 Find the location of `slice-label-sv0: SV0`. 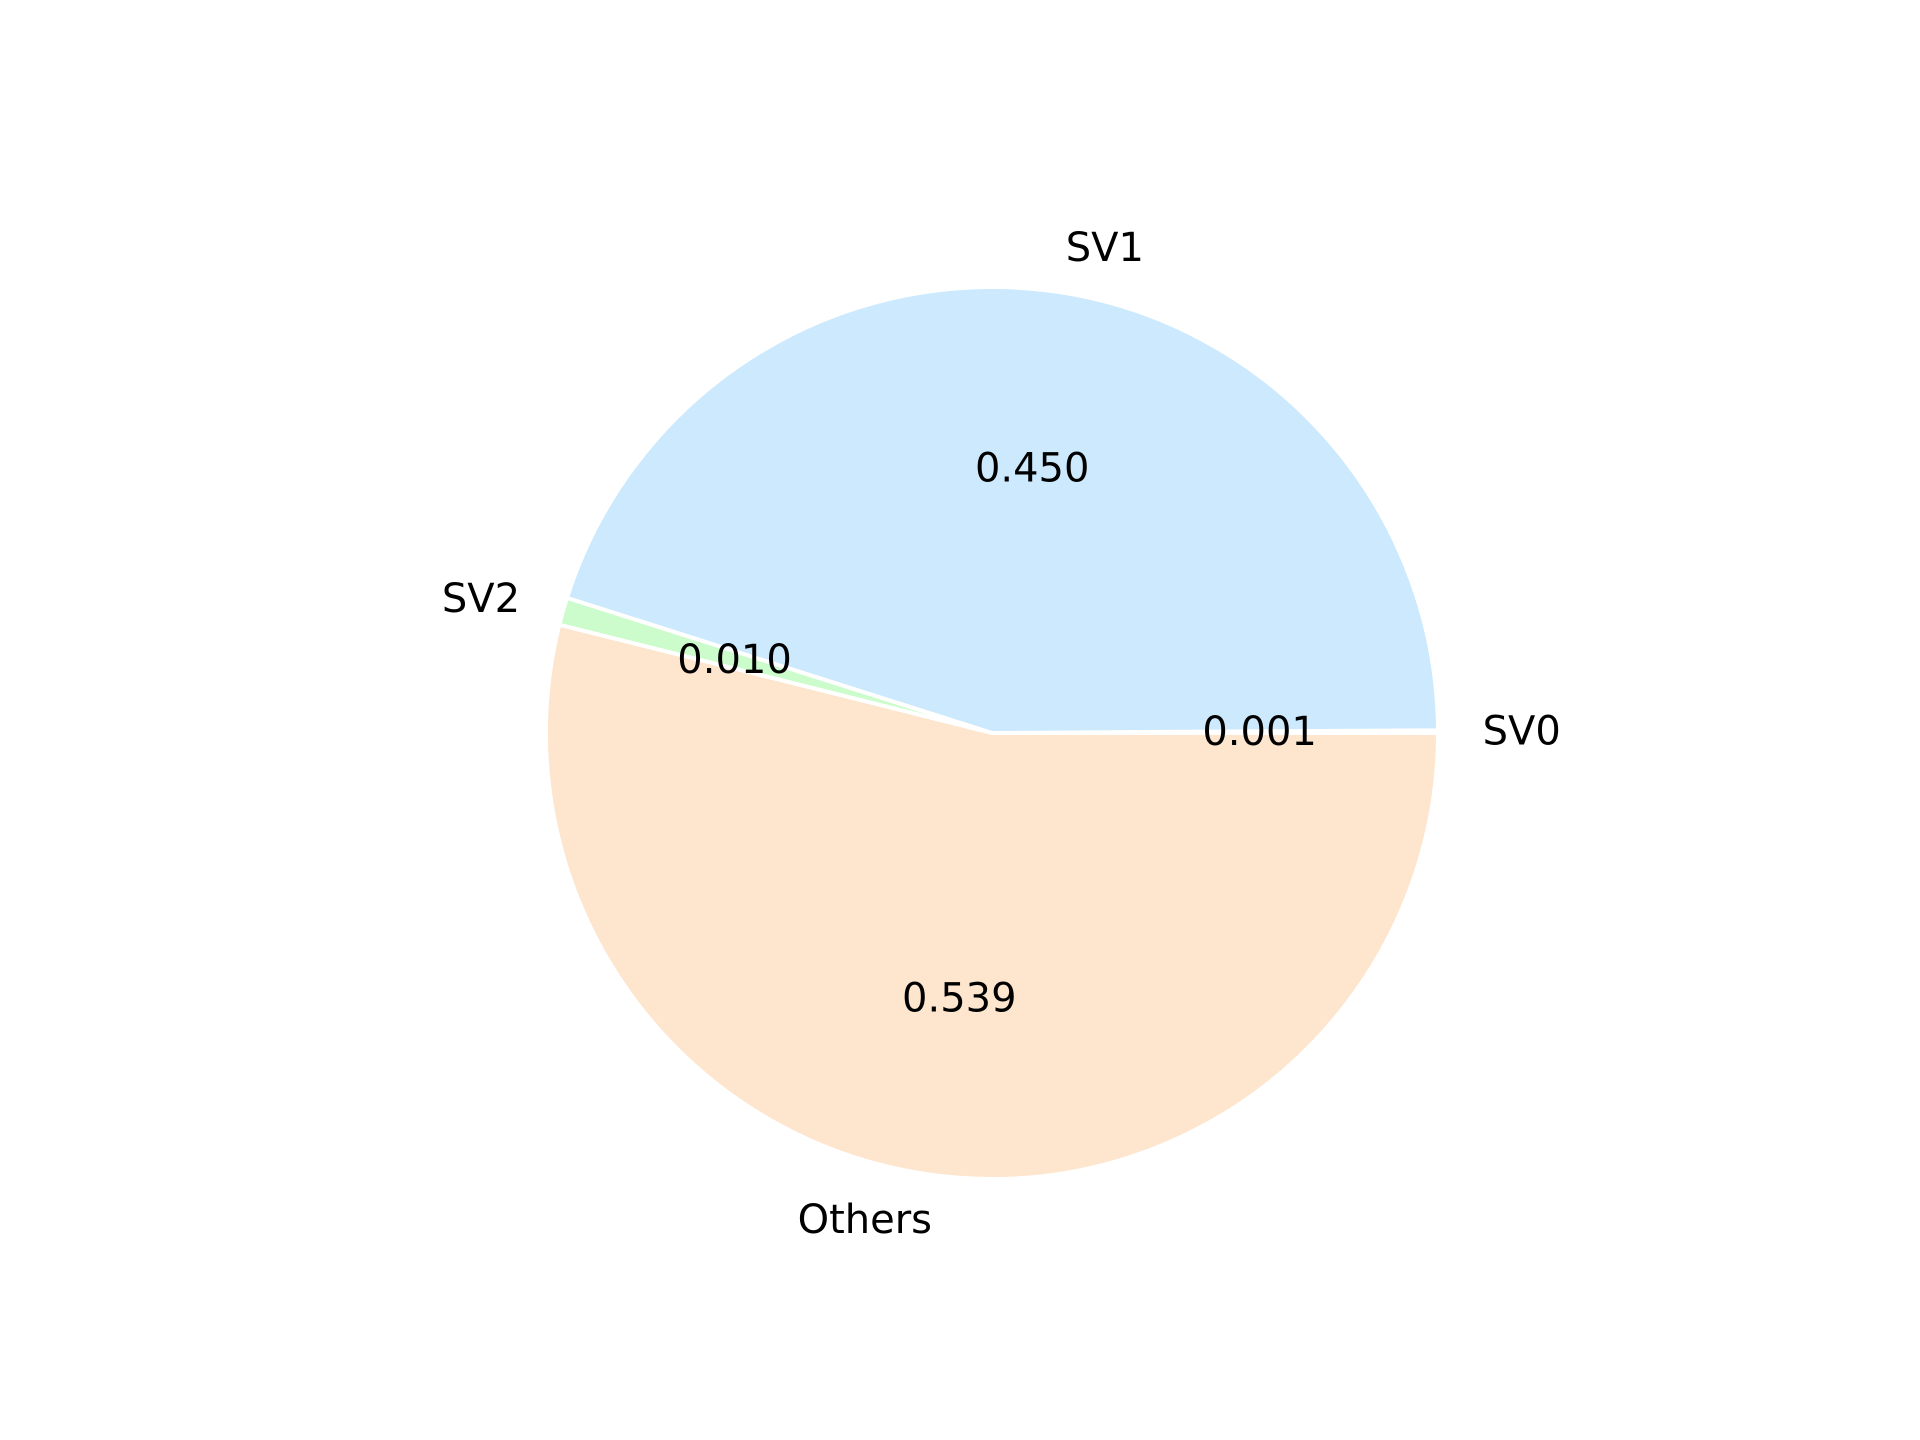

slice-label-sv0: SV0 is located at coordinates (1522, 731).